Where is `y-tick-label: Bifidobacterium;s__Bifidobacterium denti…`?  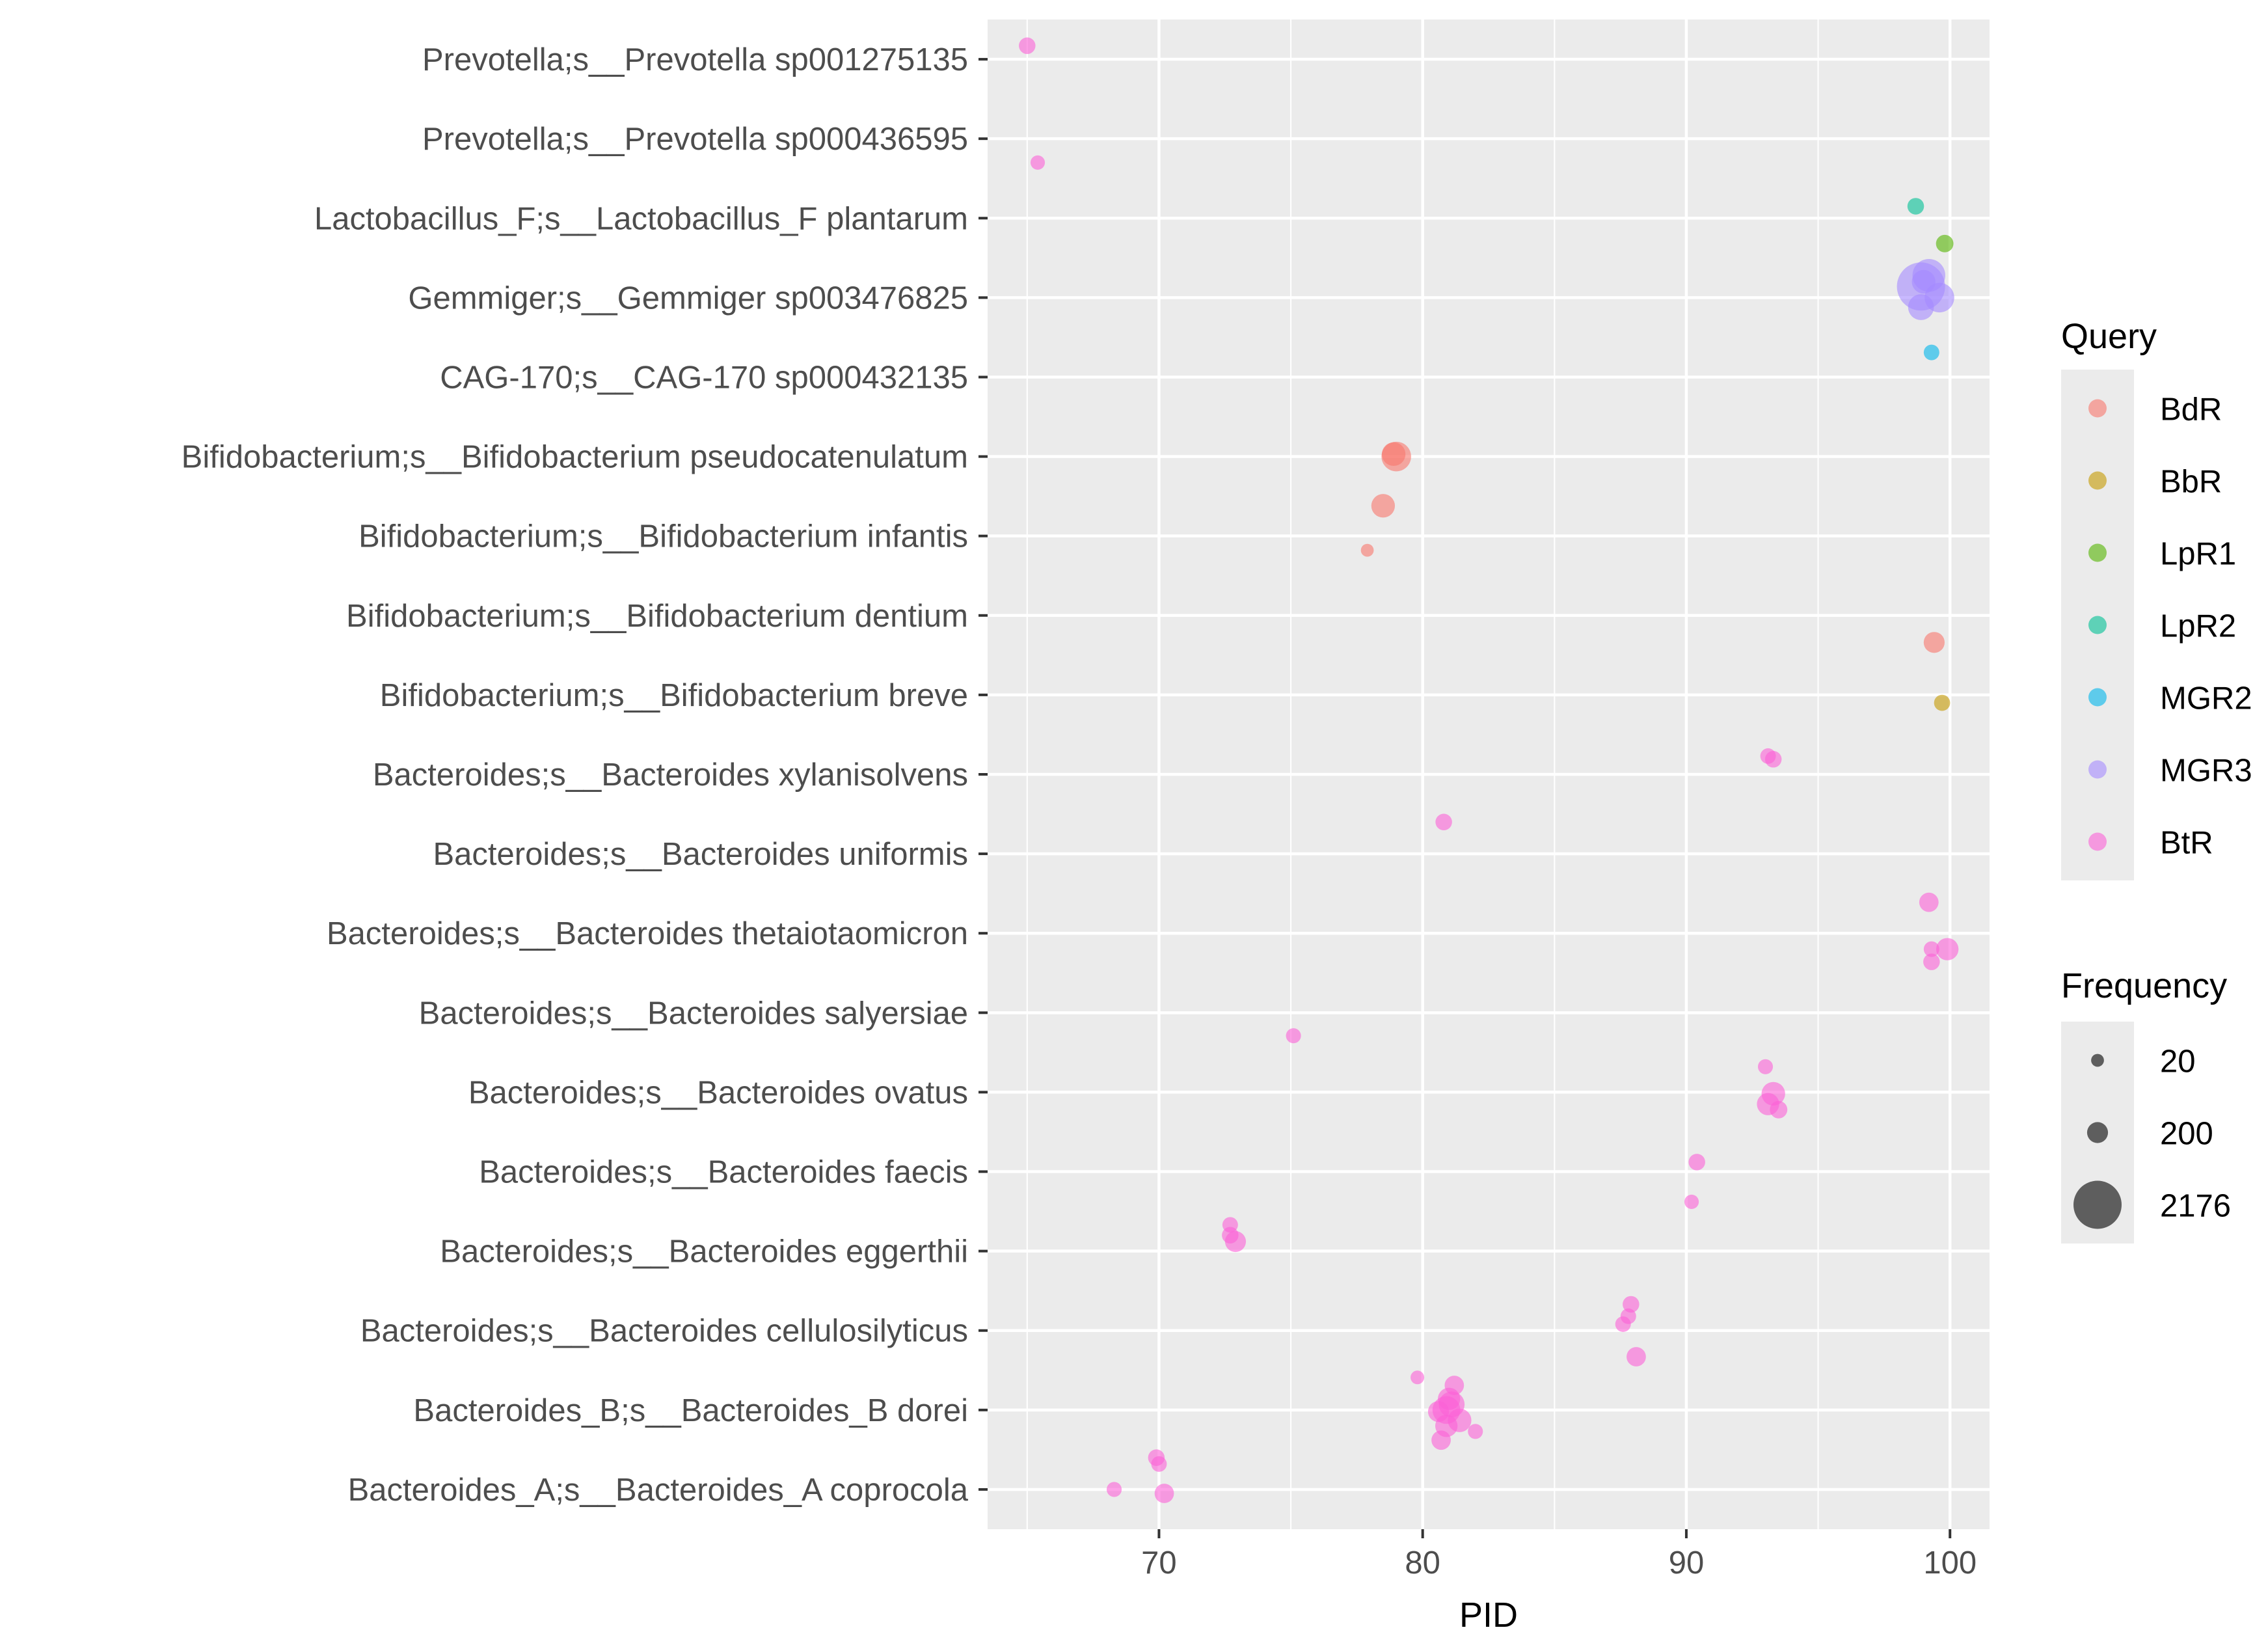 y-tick-label: Bifidobacterium;s__Bifidobacterium denti… is located at coordinates (657, 616).